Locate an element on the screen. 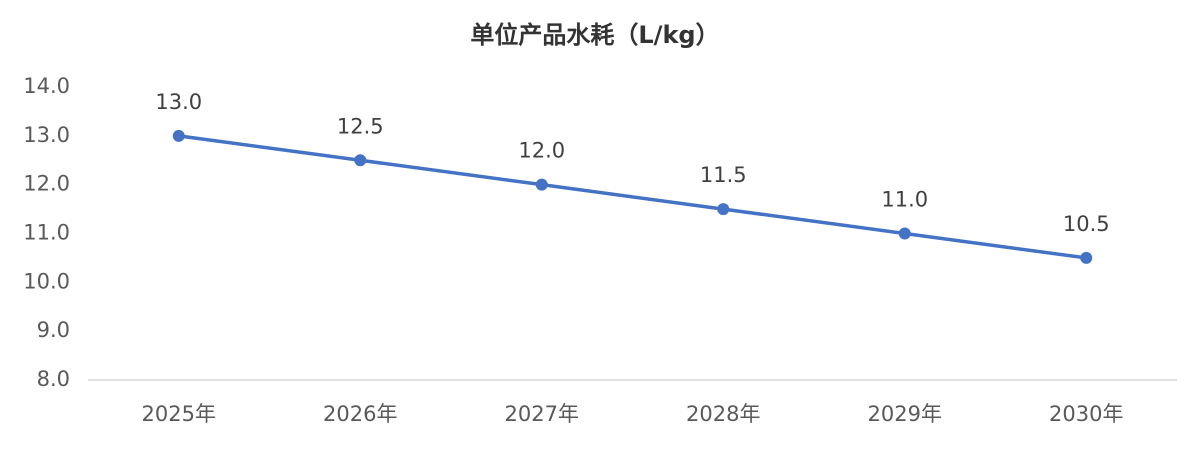  chart-title: 单位产品水耗（L/kg） is located at coordinates (594, 35).